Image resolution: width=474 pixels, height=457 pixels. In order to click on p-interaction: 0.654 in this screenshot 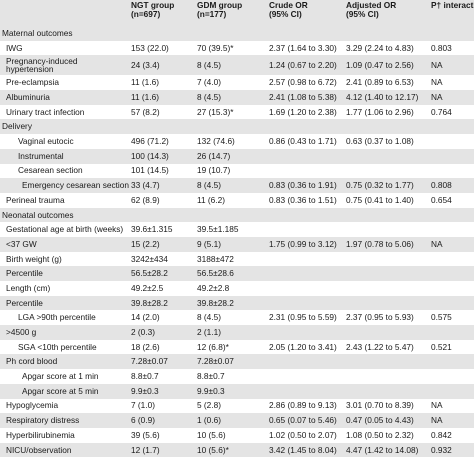, I will do `click(441, 199)`.